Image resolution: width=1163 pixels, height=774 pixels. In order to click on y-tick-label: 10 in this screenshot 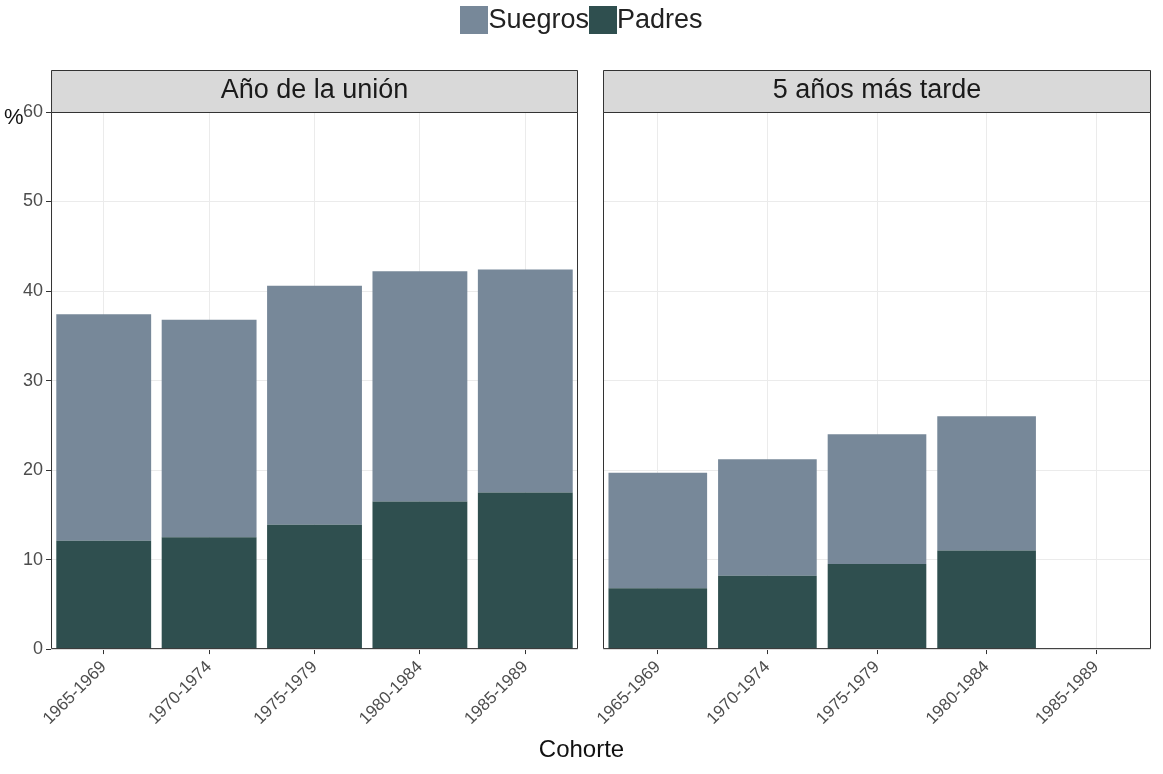, I will do `click(33, 558)`.